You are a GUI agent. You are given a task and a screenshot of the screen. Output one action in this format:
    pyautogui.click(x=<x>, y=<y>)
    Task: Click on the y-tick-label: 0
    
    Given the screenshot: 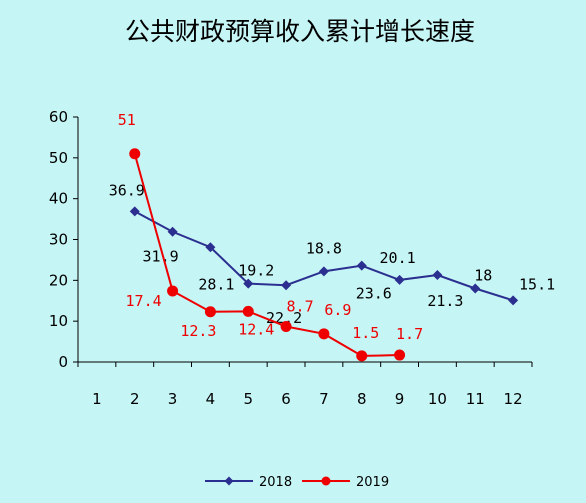 What is the action you would take?
    pyautogui.click(x=63, y=362)
    